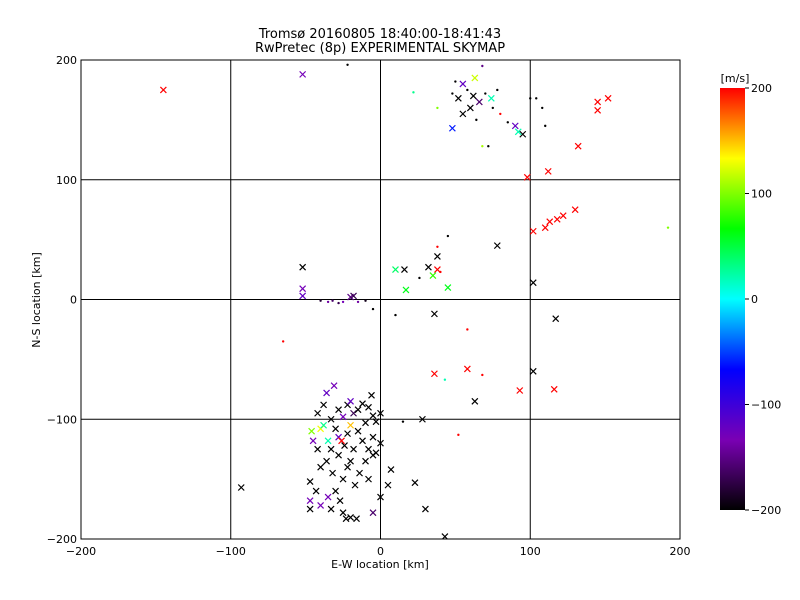 The image size is (800, 600). What do you see at coordinates (36, 300) in the screenshot?
I see `y-axis-label: N-S location [km]` at bounding box center [36, 300].